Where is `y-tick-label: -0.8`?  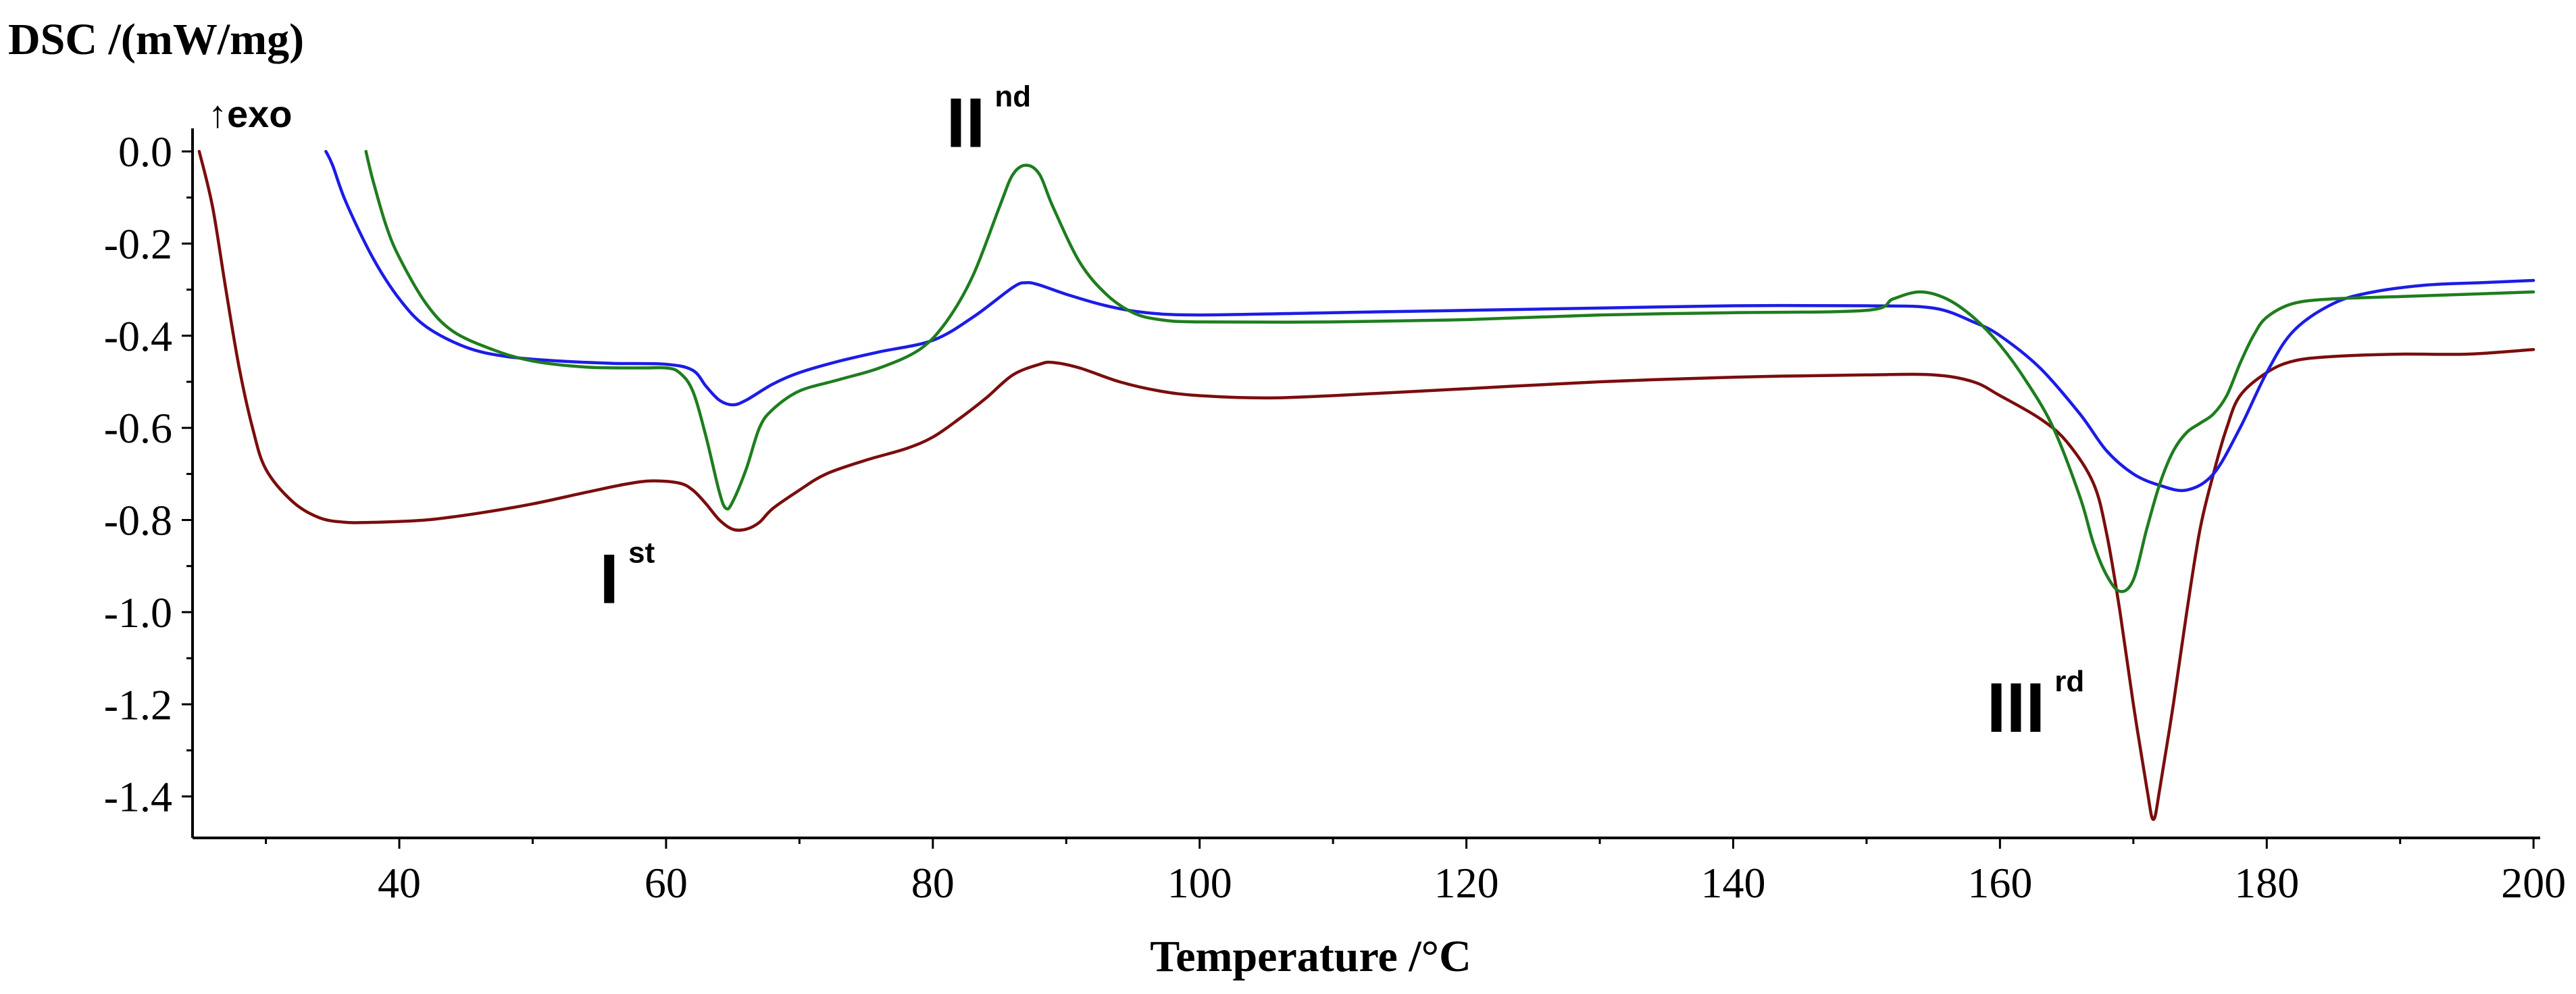 y-tick-label: -0.8 is located at coordinates (138, 521).